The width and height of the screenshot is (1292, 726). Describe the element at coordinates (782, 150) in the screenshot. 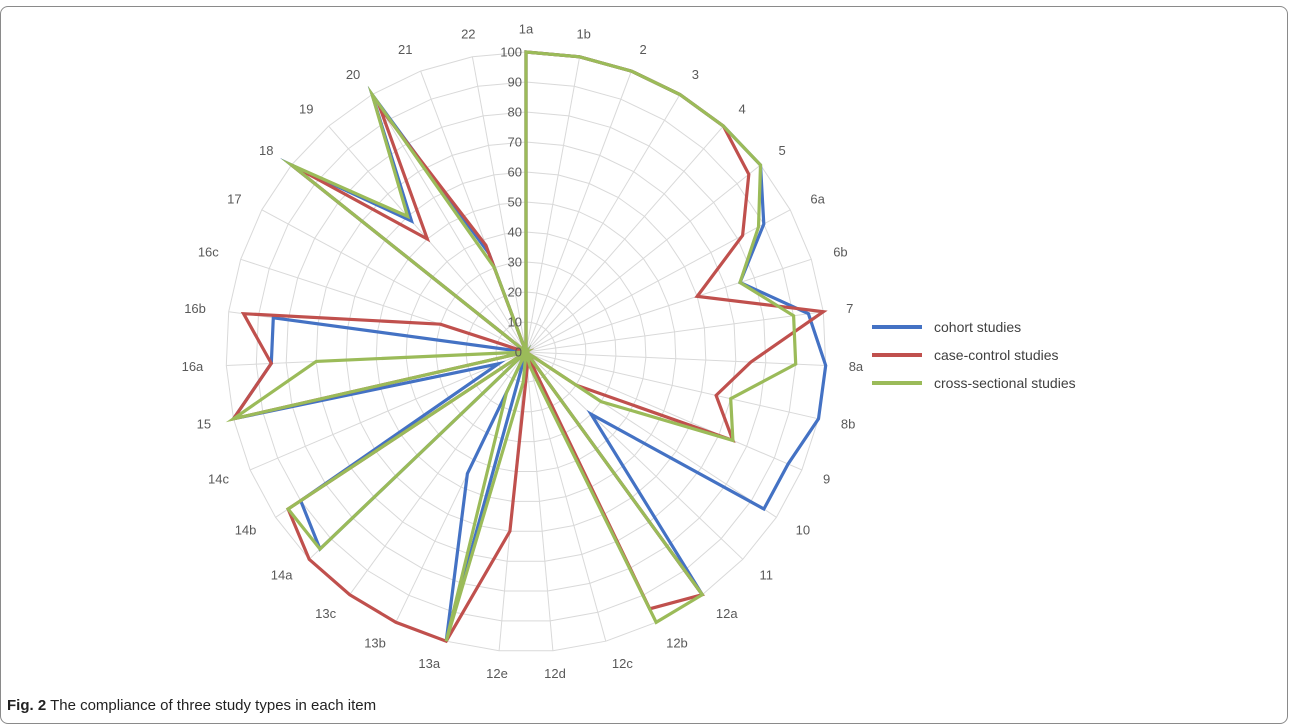

I see `category-label-5: 5` at that location.